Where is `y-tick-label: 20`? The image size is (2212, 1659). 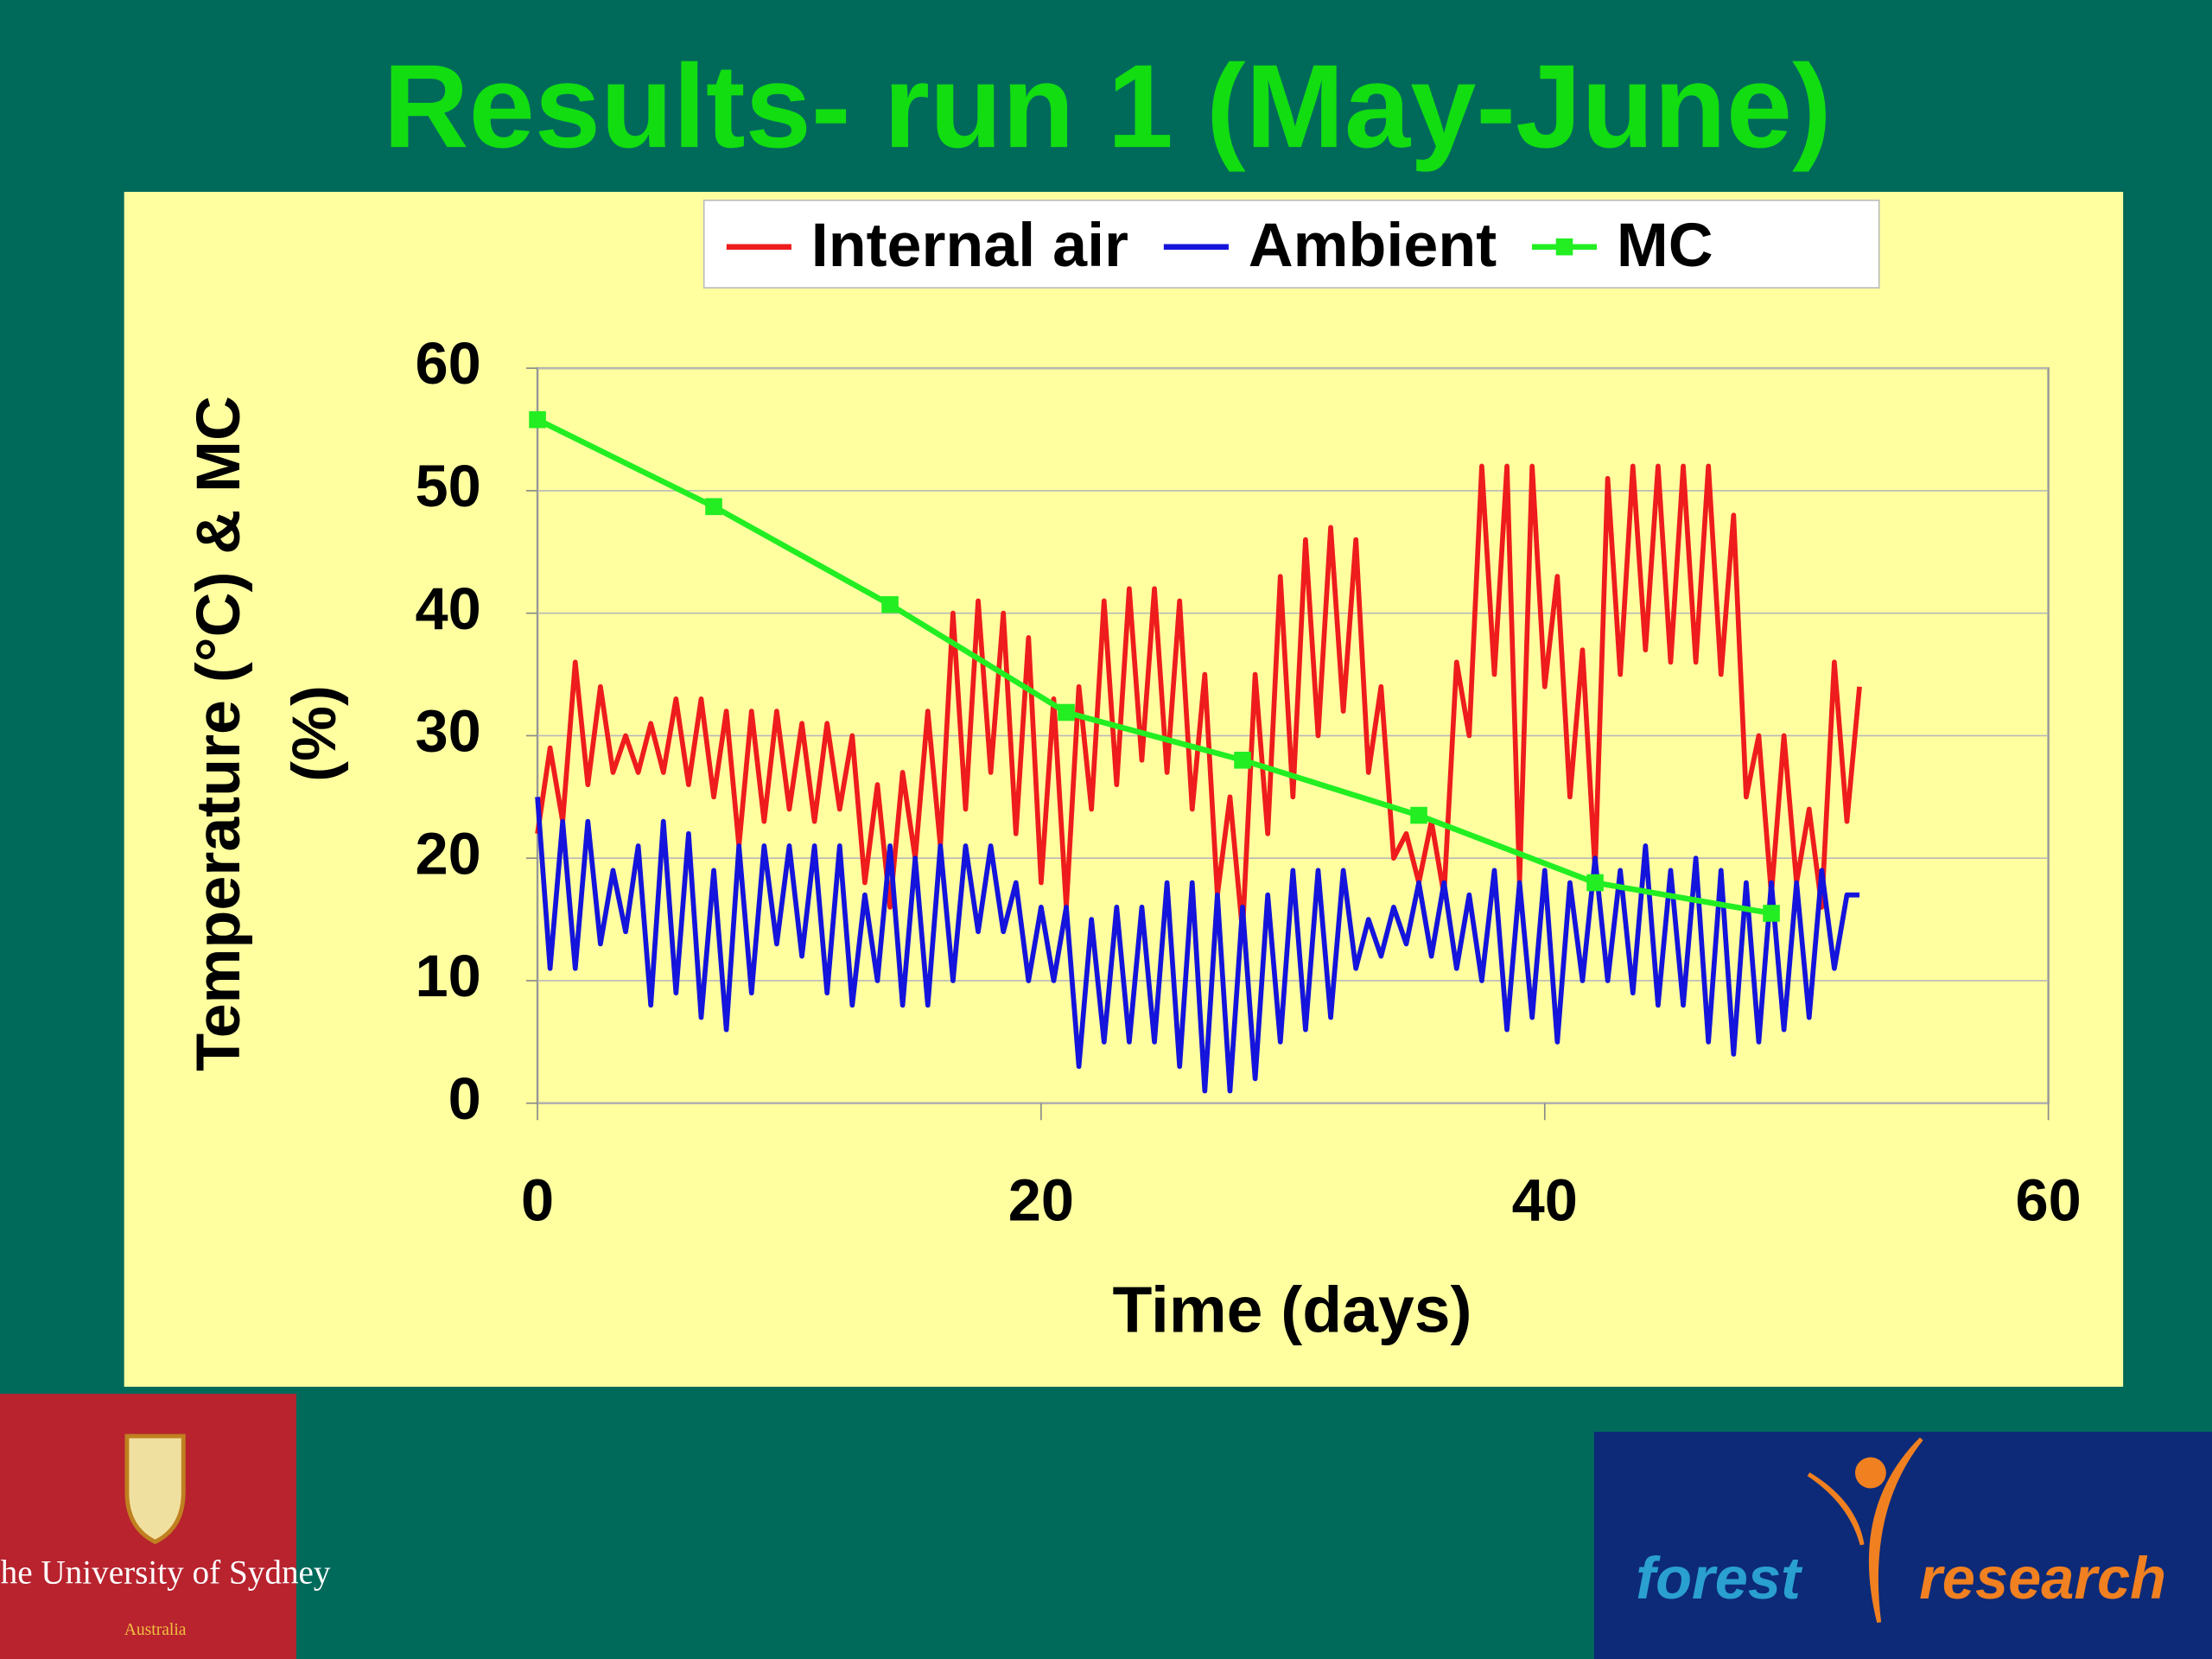
y-tick-label: 20 is located at coordinates (448, 853).